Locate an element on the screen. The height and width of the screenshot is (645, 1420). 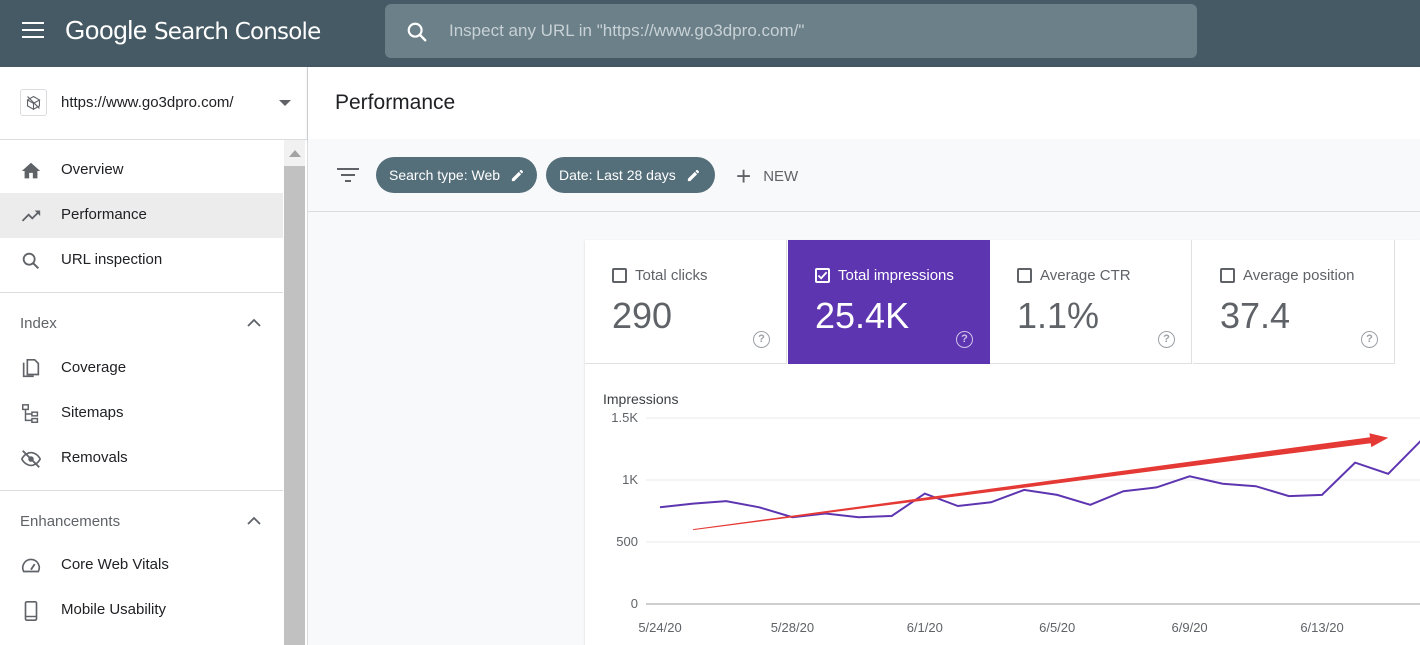
chip-label: Date: Last 28 days is located at coordinates (617, 175).